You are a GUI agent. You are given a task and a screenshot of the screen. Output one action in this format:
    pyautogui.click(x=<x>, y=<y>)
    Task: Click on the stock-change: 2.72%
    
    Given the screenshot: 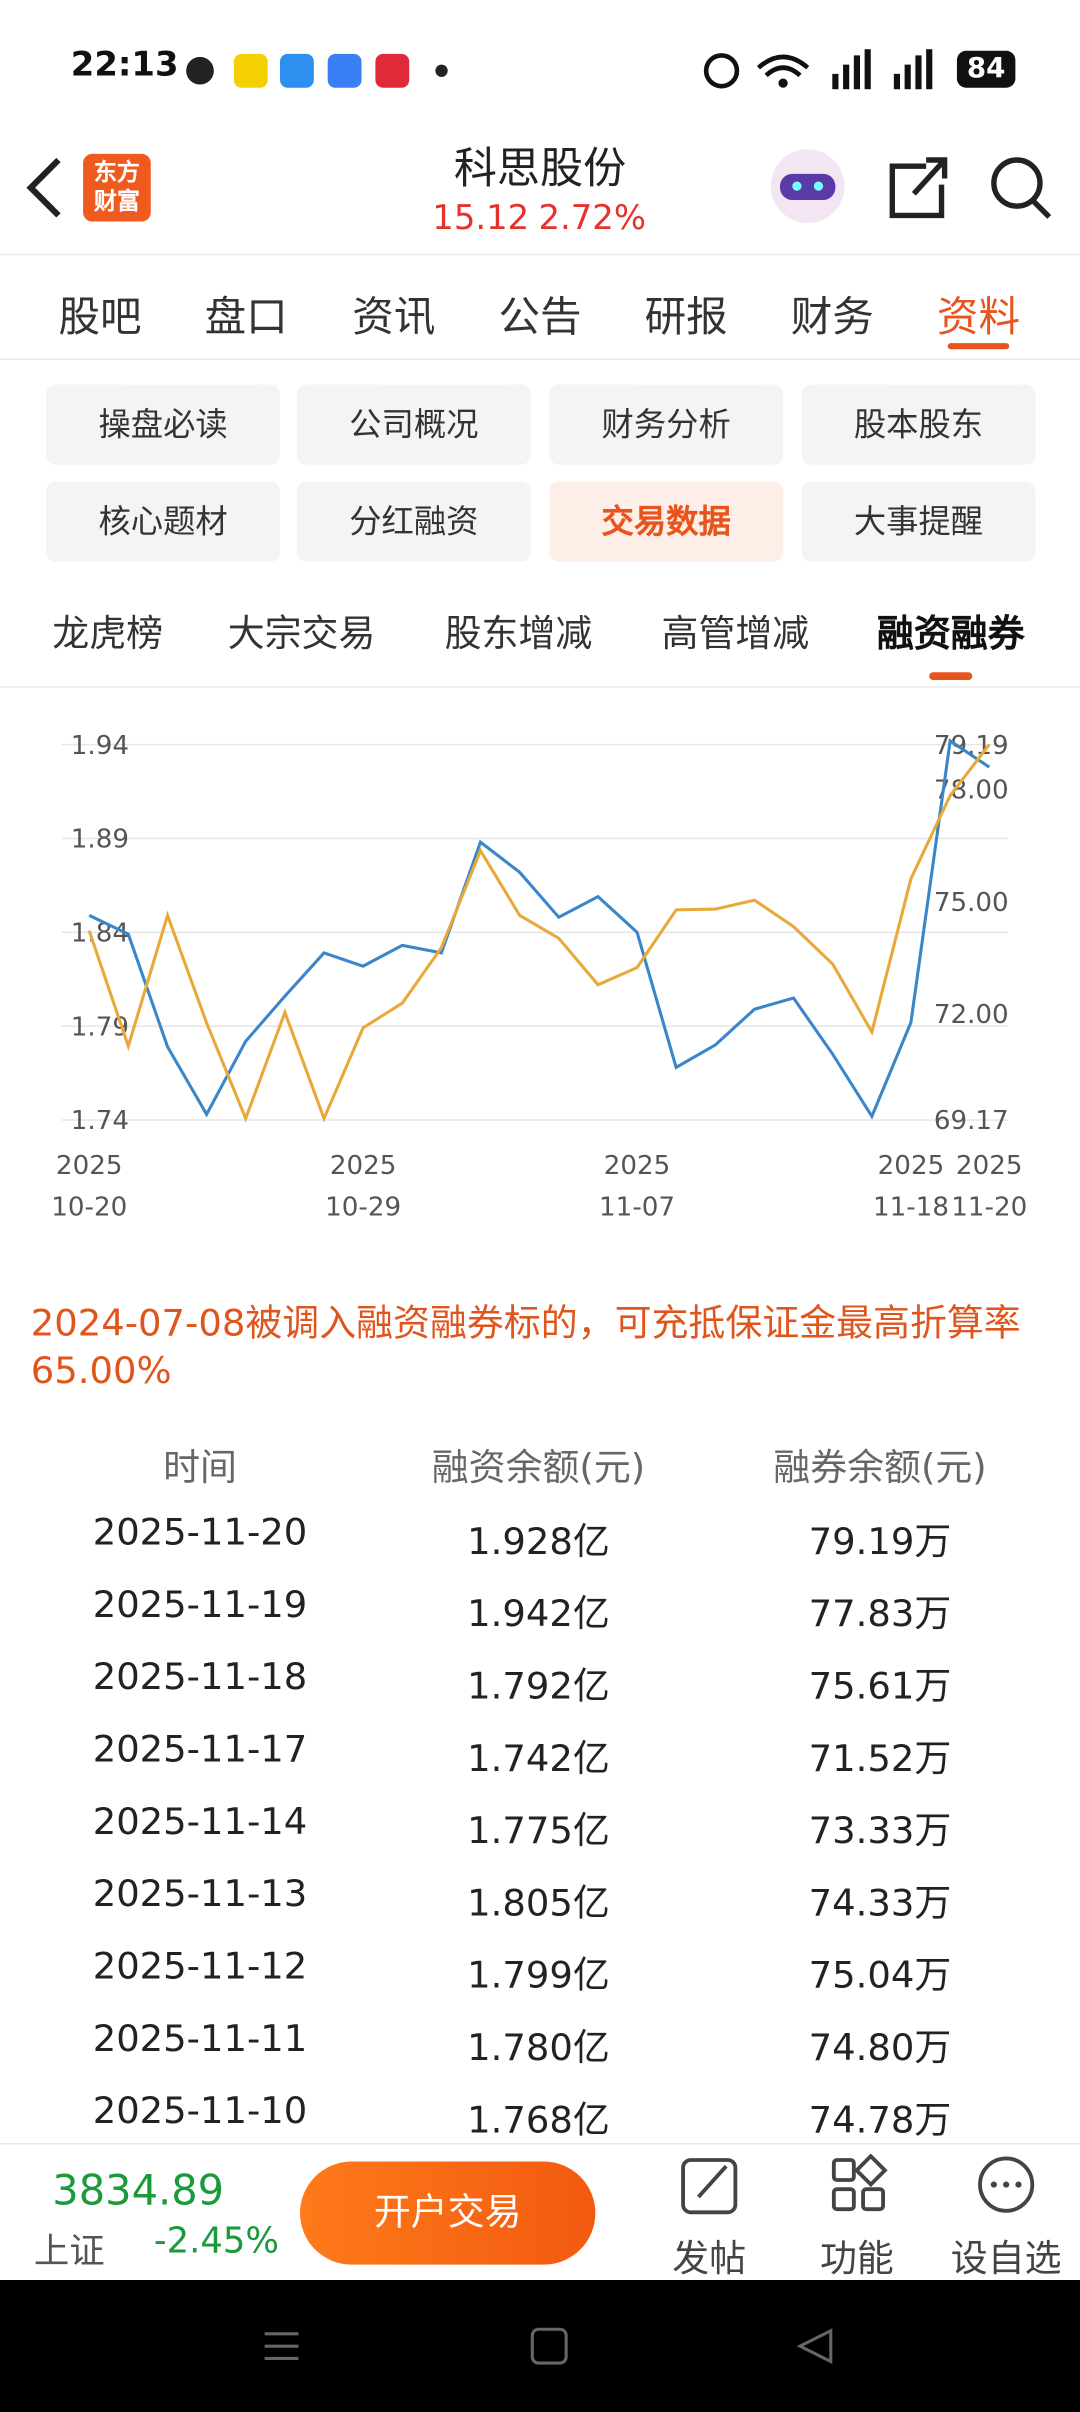 What is the action you would take?
    pyautogui.click(x=592, y=219)
    